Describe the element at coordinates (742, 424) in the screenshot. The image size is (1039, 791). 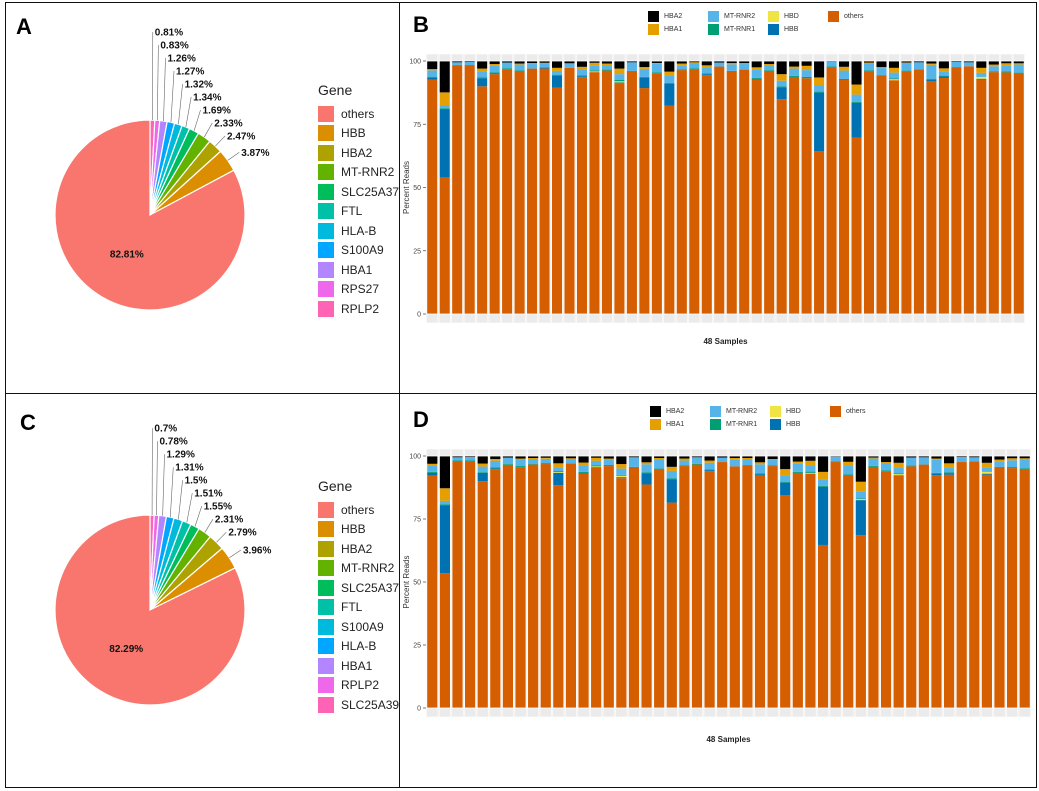
I see `legend-label: MT-RNR1` at that location.